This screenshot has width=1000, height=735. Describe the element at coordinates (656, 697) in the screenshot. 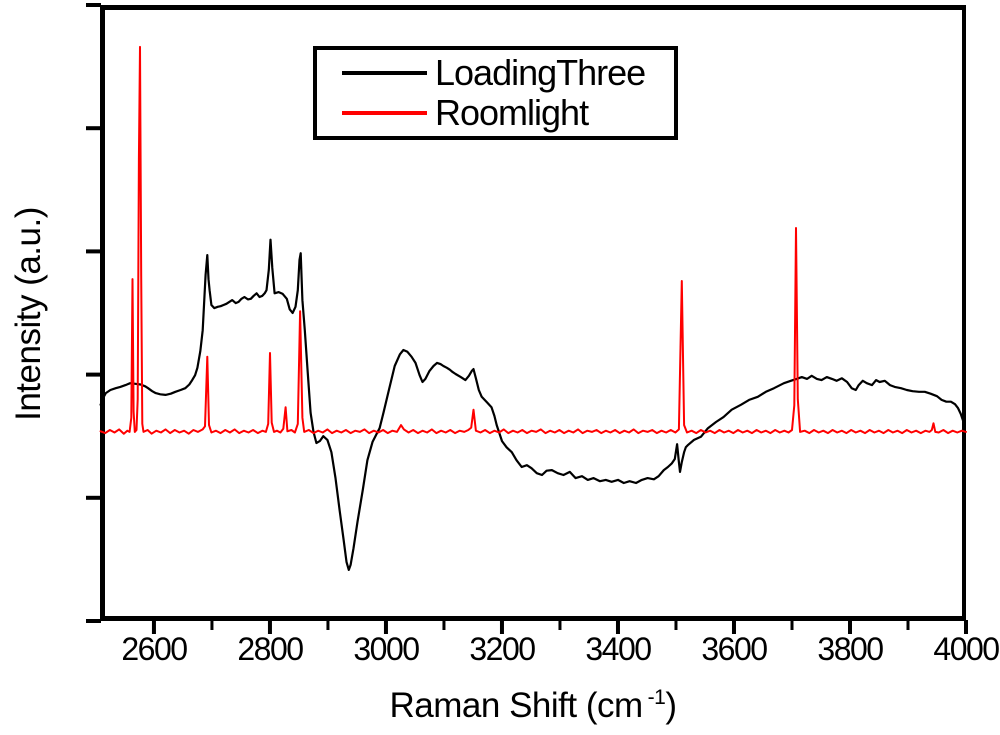

I see `x-axis-title-superscript: -1` at that location.